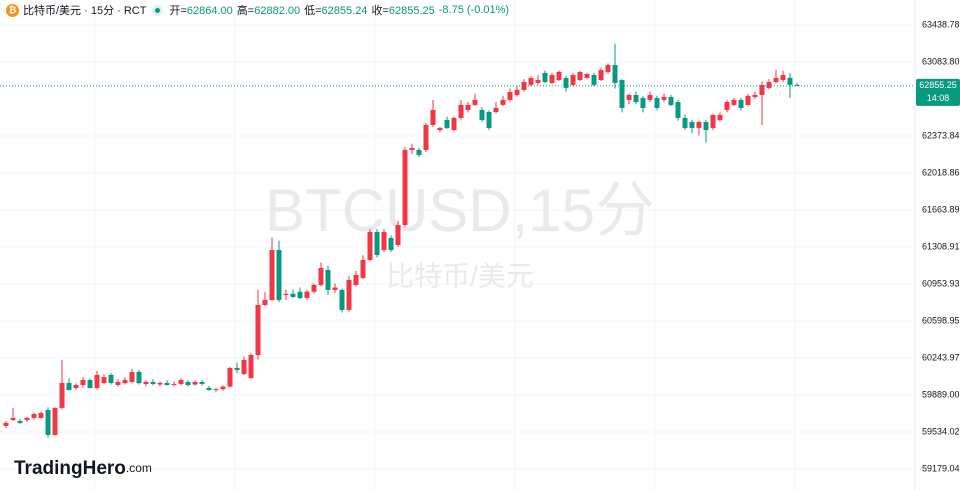  I want to click on symbol: 比特币/美元 · 15分 · RCT, so click(85, 11).